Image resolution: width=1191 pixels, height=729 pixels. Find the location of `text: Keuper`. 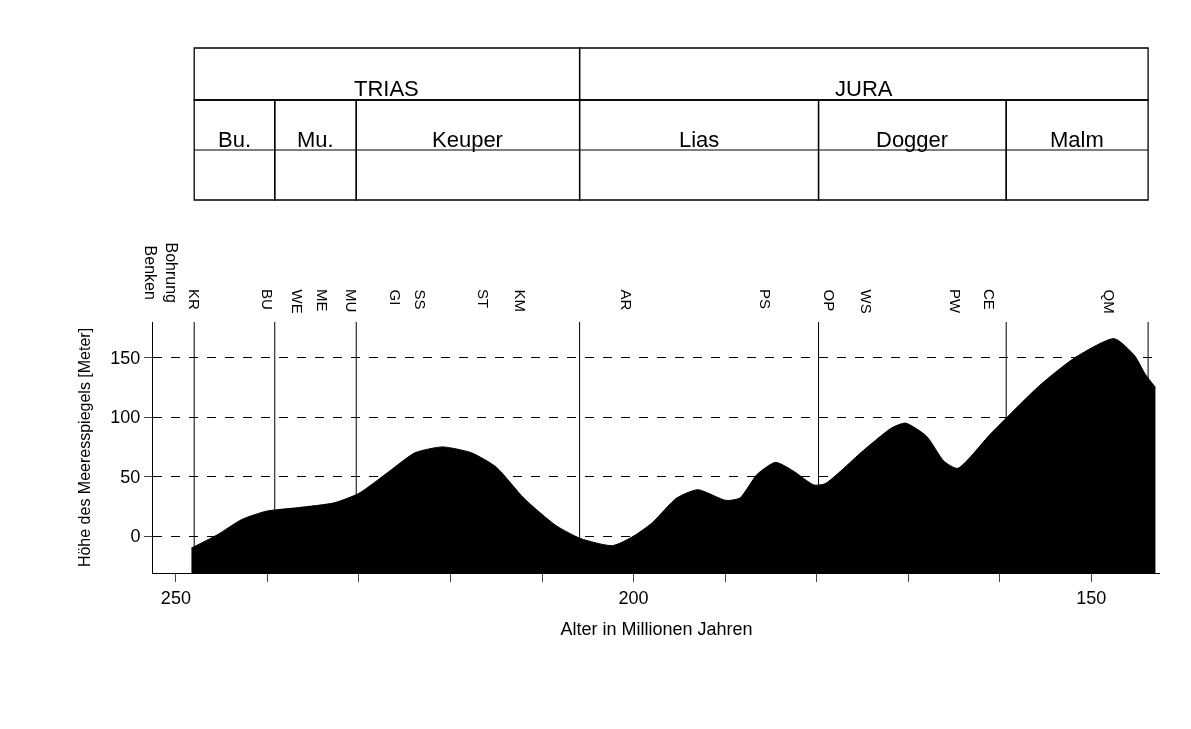

text: Keuper is located at coordinates (467, 139).